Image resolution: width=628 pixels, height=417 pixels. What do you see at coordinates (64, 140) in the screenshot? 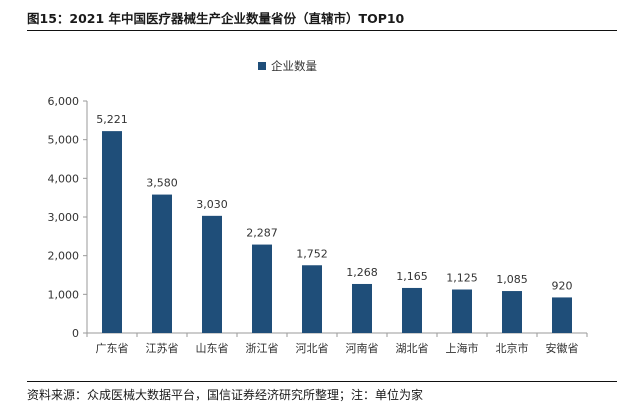
I see `y-tick-label: 5,000` at bounding box center [64, 140].